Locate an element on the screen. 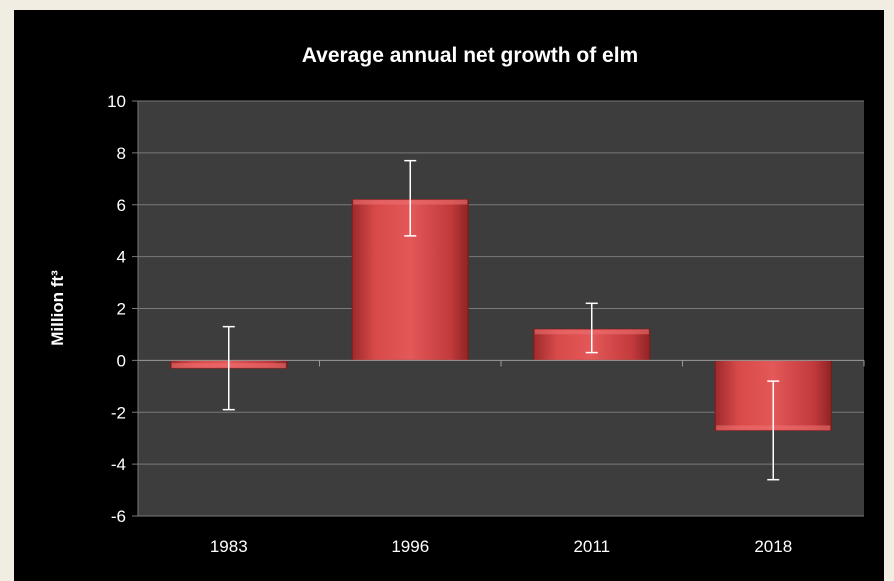  y-tick-label: 0 is located at coordinates (121, 360).